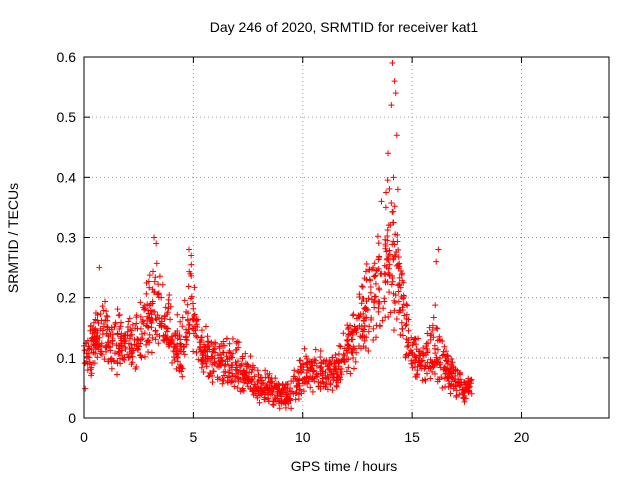 This screenshot has height=480, width=640. Describe the element at coordinates (304, 437) in the screenshot. I see `x-tick-labels: 0 5 10 15 20` at that location.